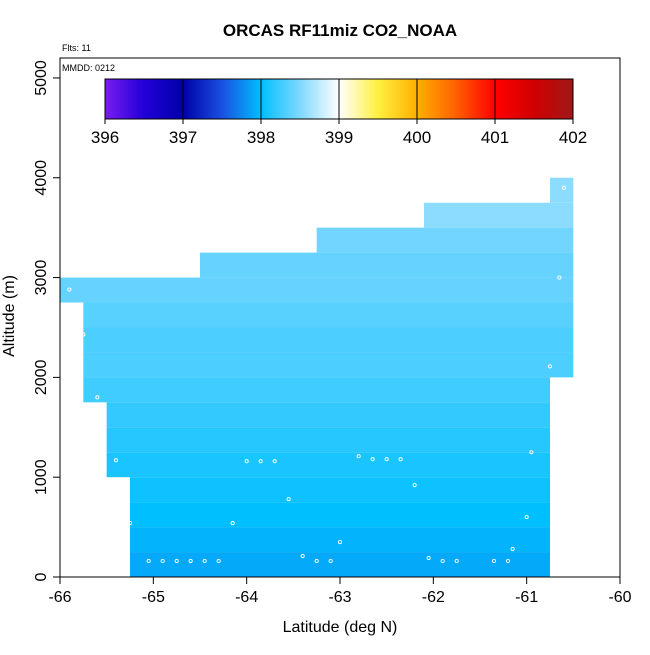 The width and height of the screenshot is (650, 655). I want to click on x-tick-label: -63, so click(339, 597).